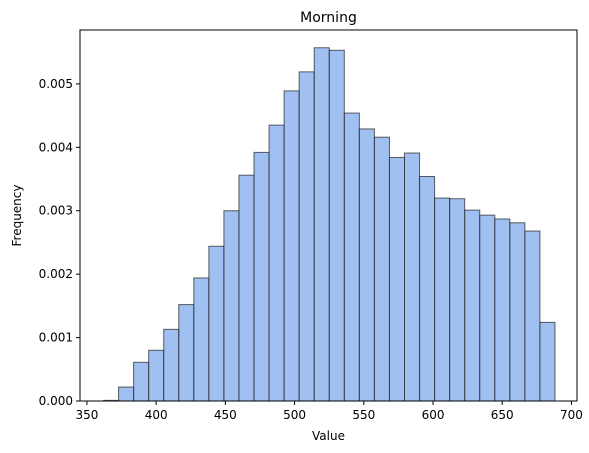 The image size is (589, 453). I want to click on x-tick-label: 450, so click(225, 415).